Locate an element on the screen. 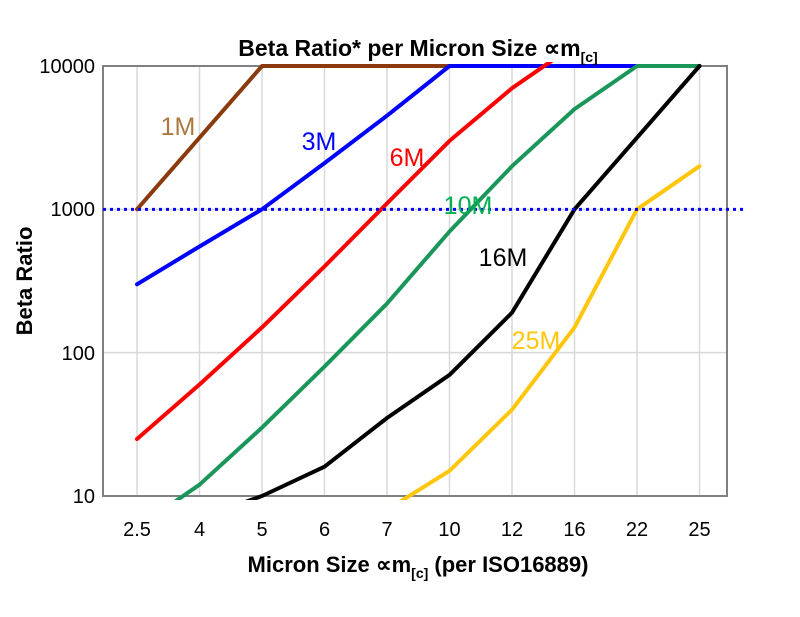  x-tick-16: 16 is located at coordinates (574, 530).